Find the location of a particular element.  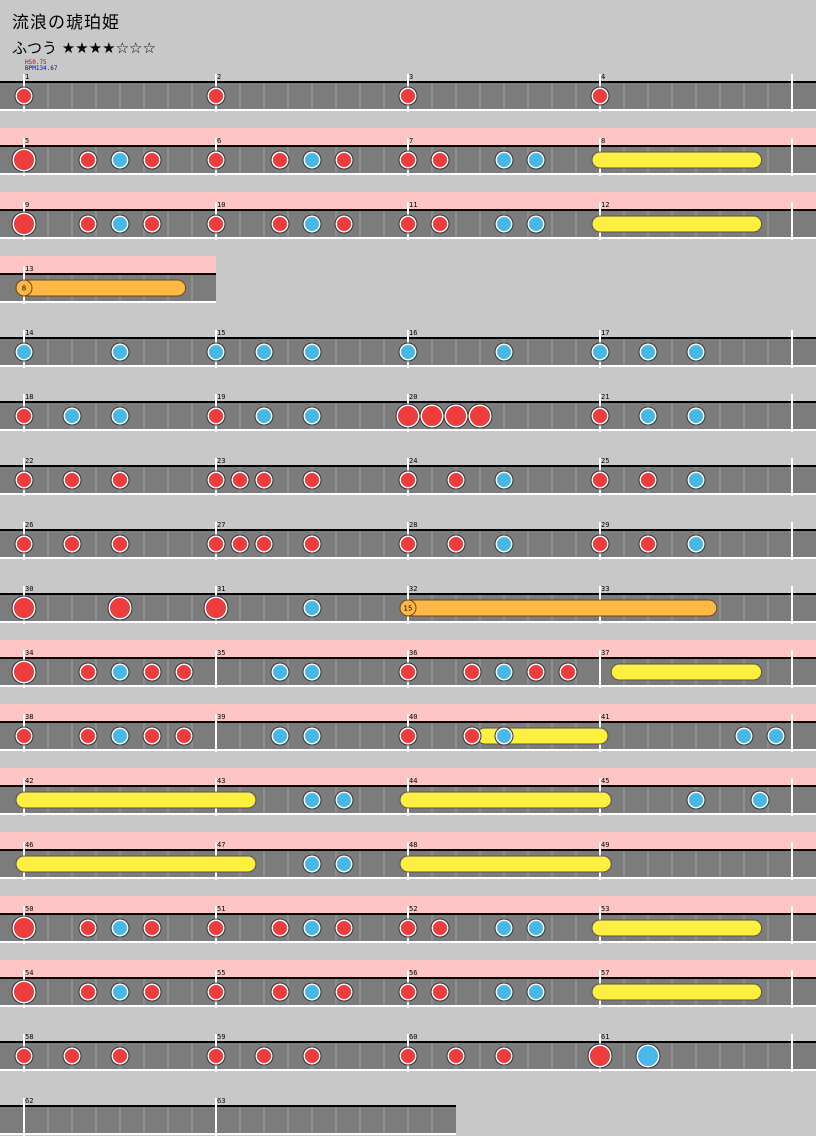

measure-number: 57 is located at coordinates (605, 973).